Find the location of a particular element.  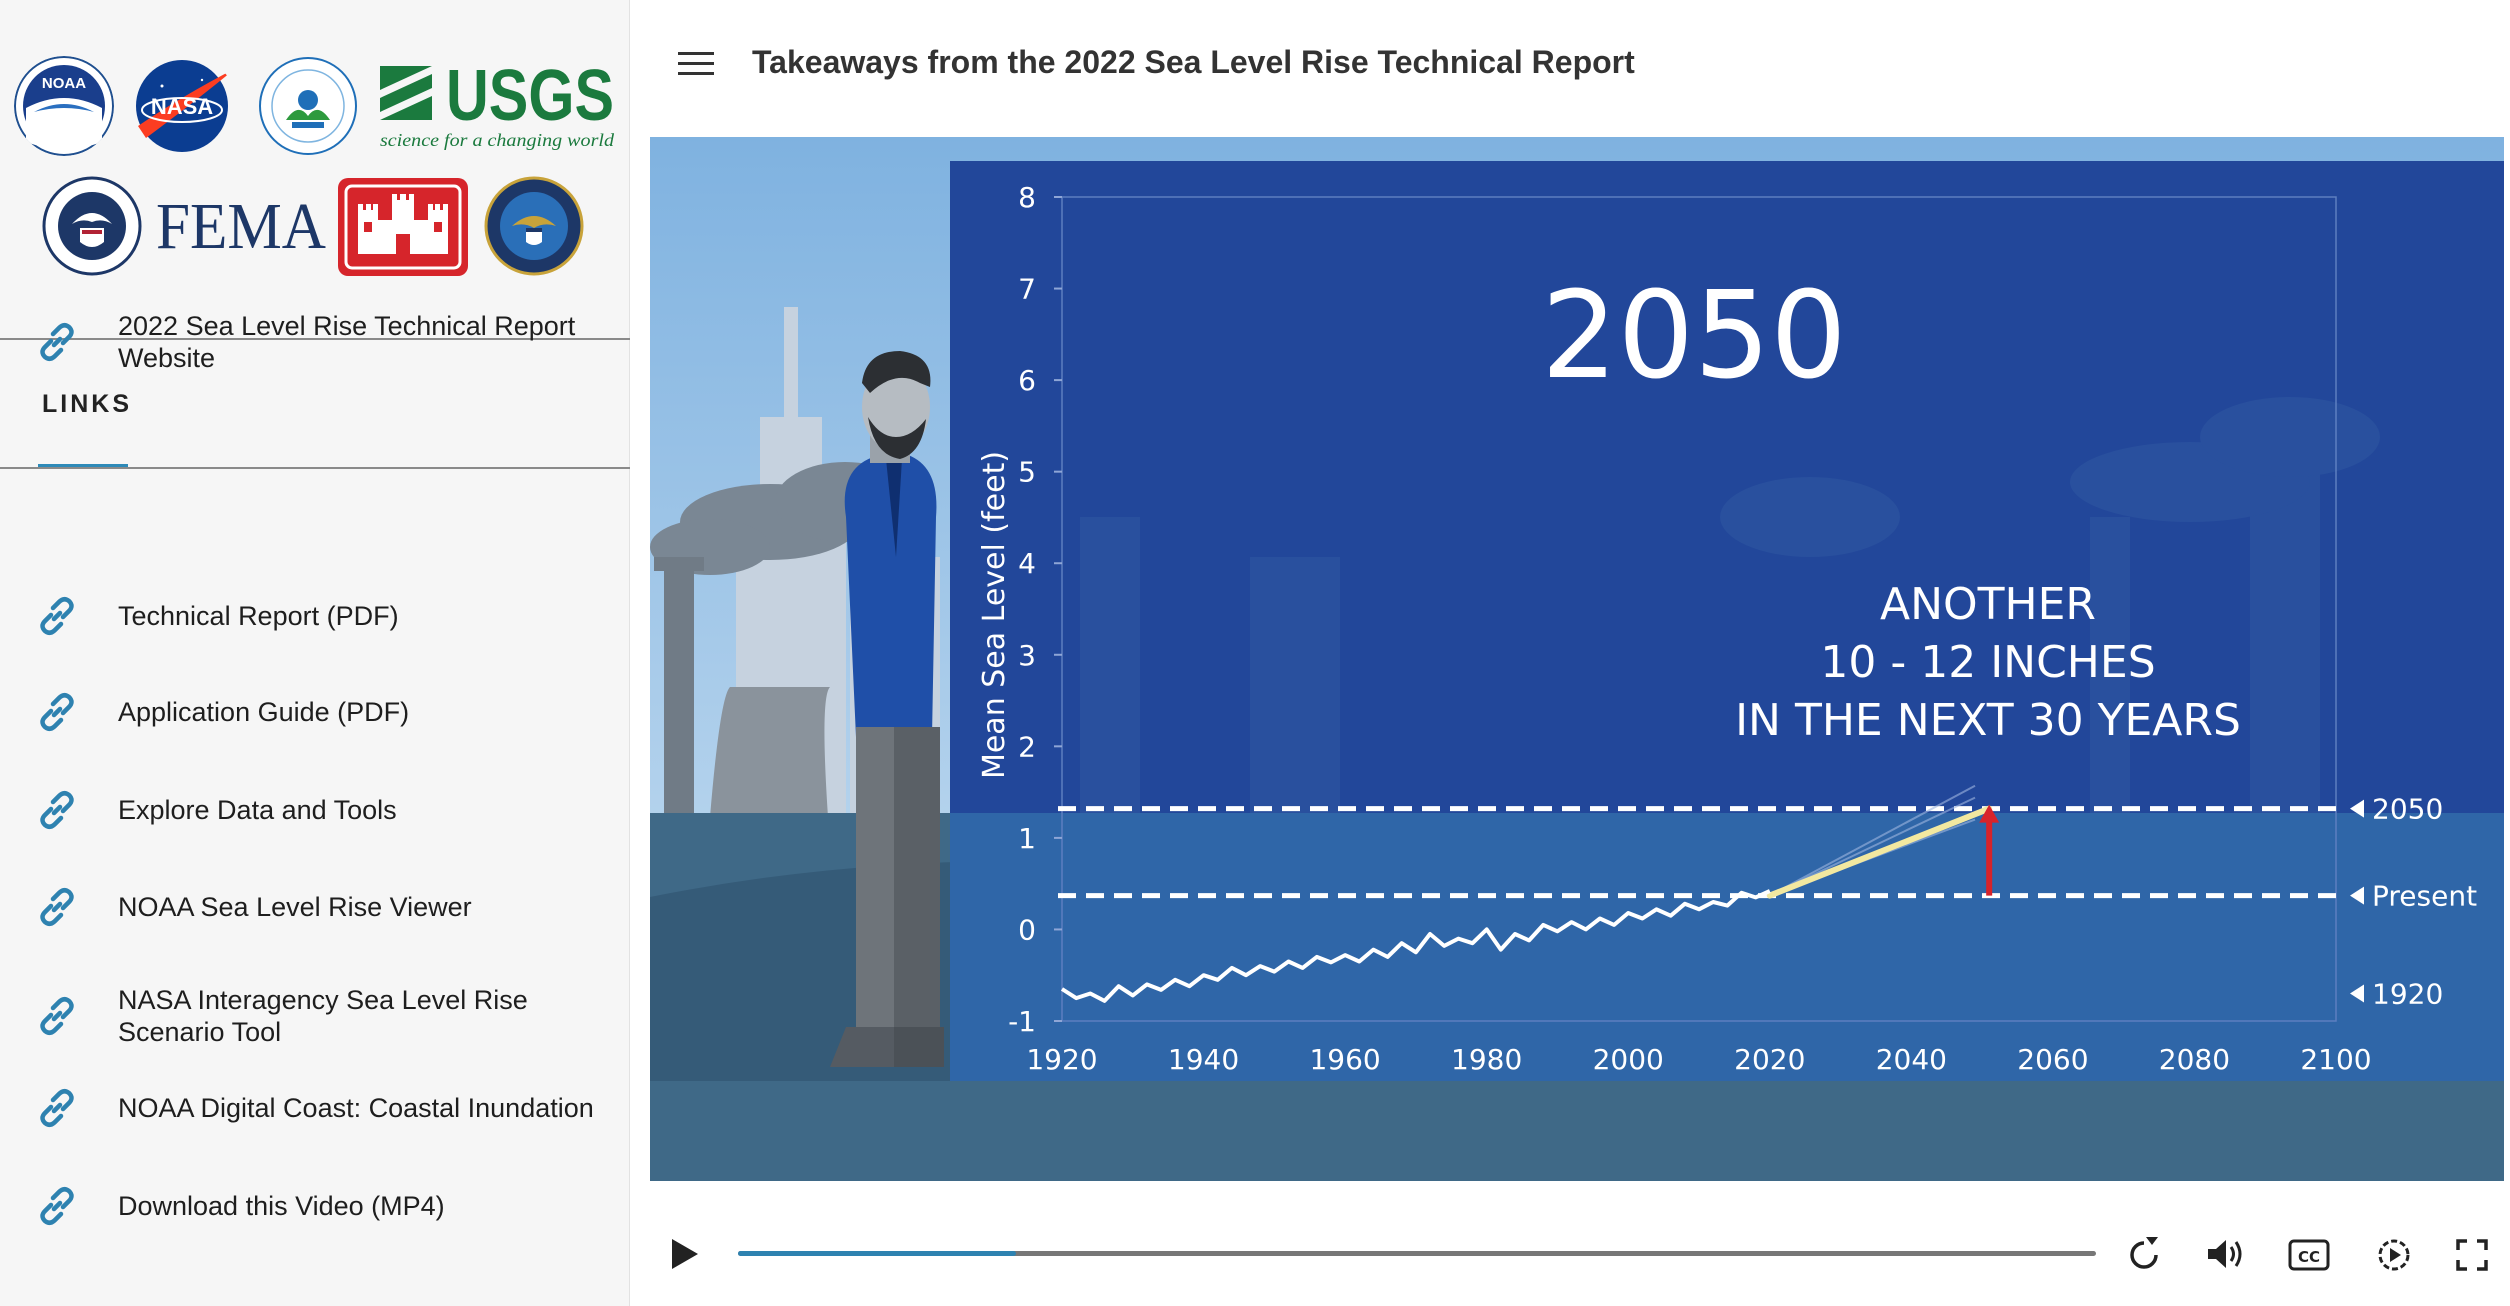

link-label: Technical Report (PDF) is located at coordinates (258, 616).